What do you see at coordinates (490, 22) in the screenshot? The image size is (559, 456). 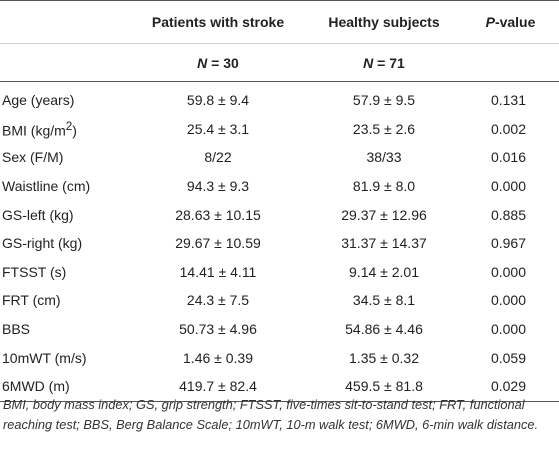 I see `p-letter: P` at bounding box center [490, 22].